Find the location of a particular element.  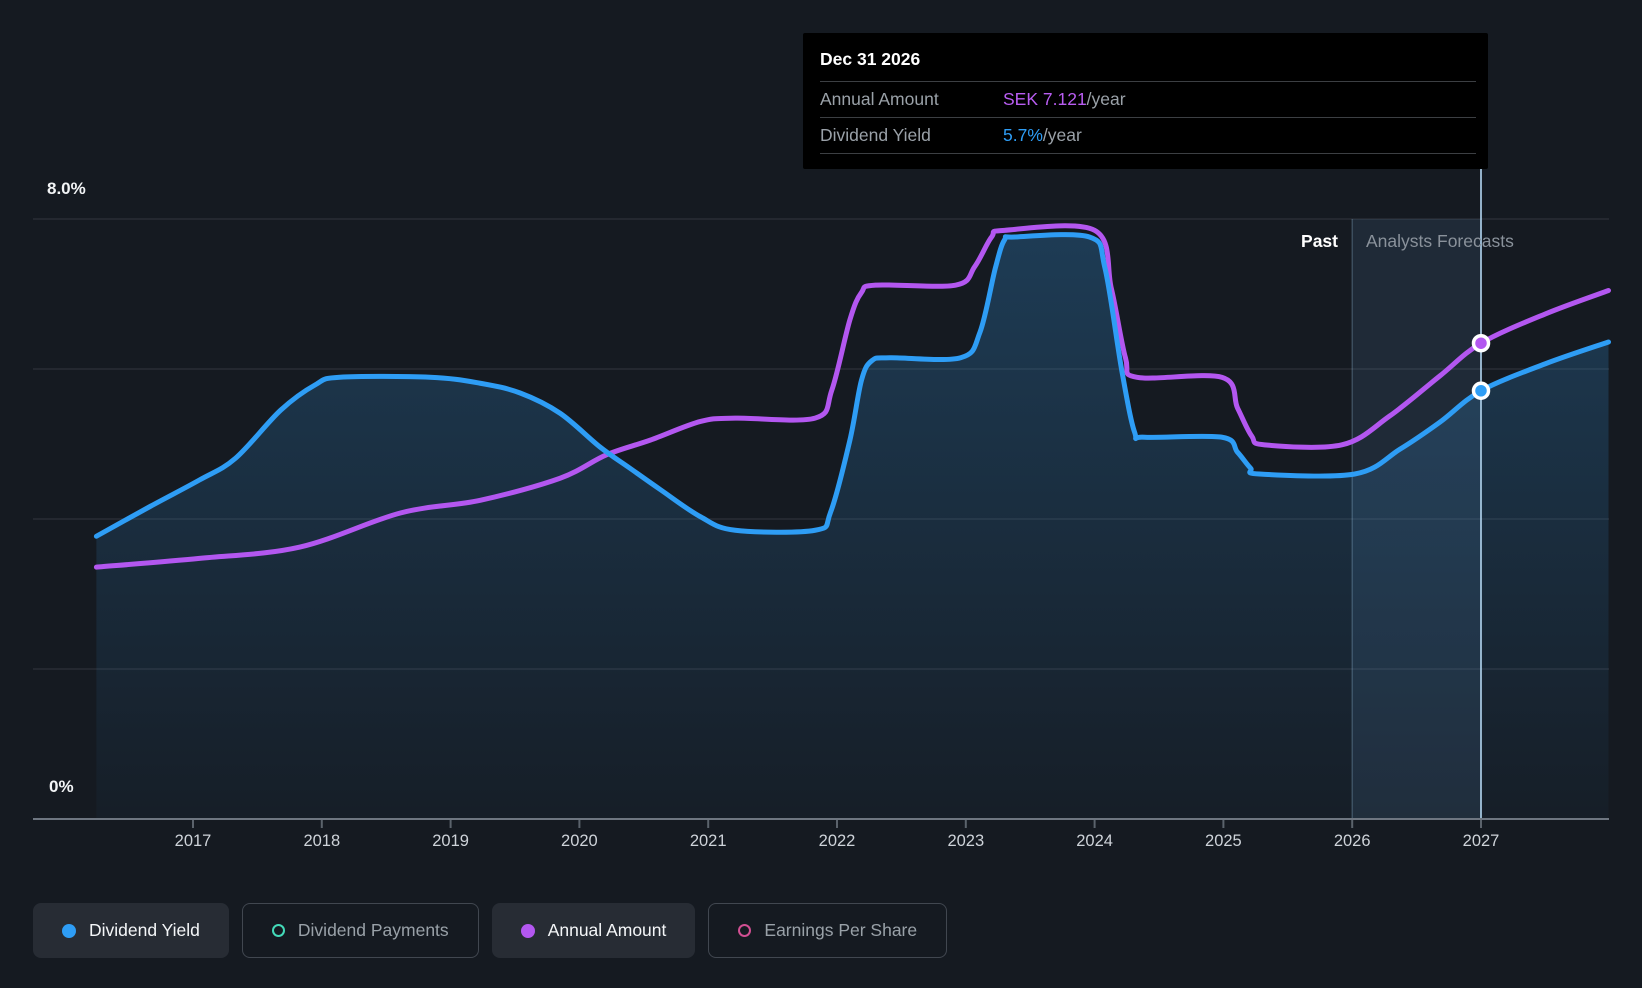

tooltip-row-annual-amount: Annual Amount SEK 7.121 /year is located at coordinates (1148, 100).